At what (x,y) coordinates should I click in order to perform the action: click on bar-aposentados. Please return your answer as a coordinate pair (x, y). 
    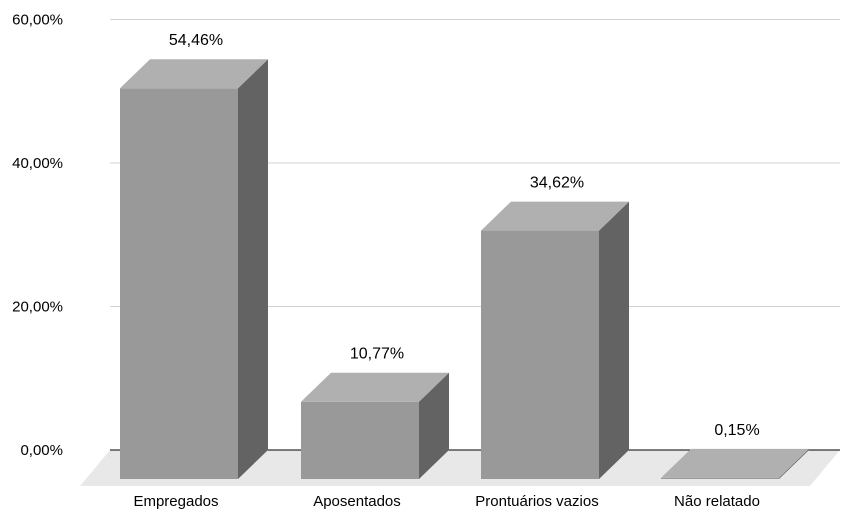
    Looking at the image, I should click on (375, 425).